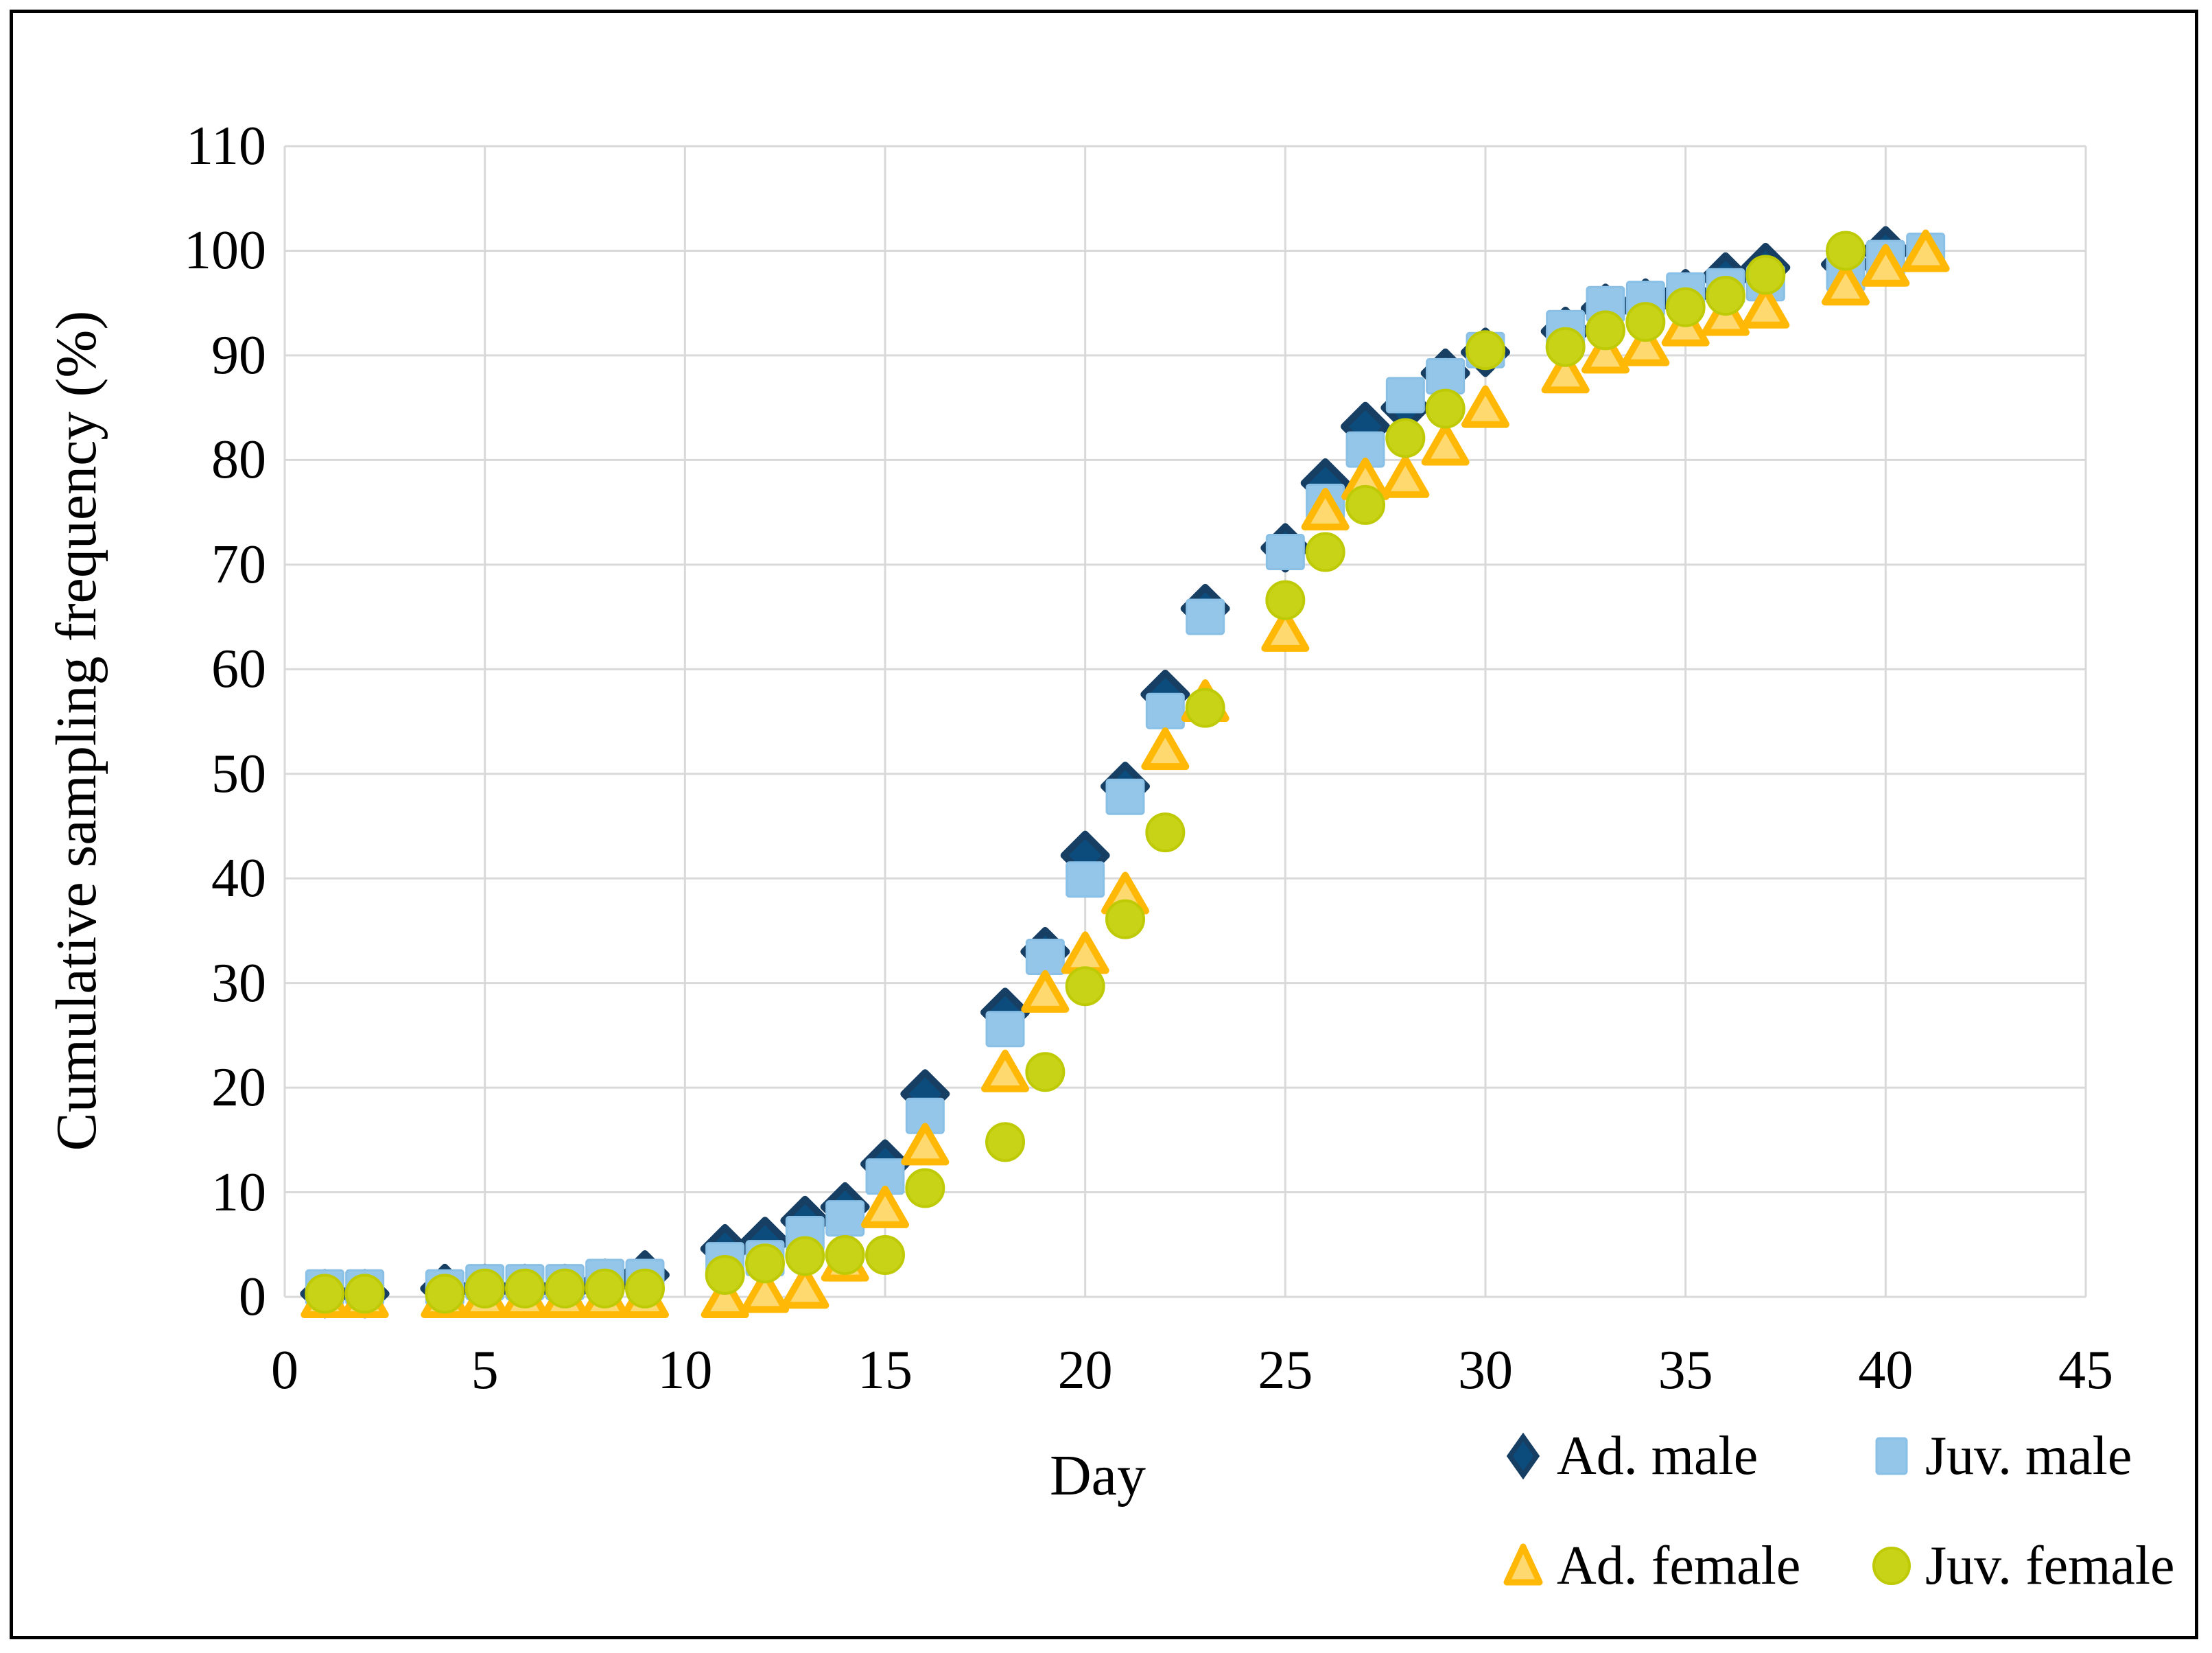  I want to click on x-tick-label-0: 0, so click(284, 1370).